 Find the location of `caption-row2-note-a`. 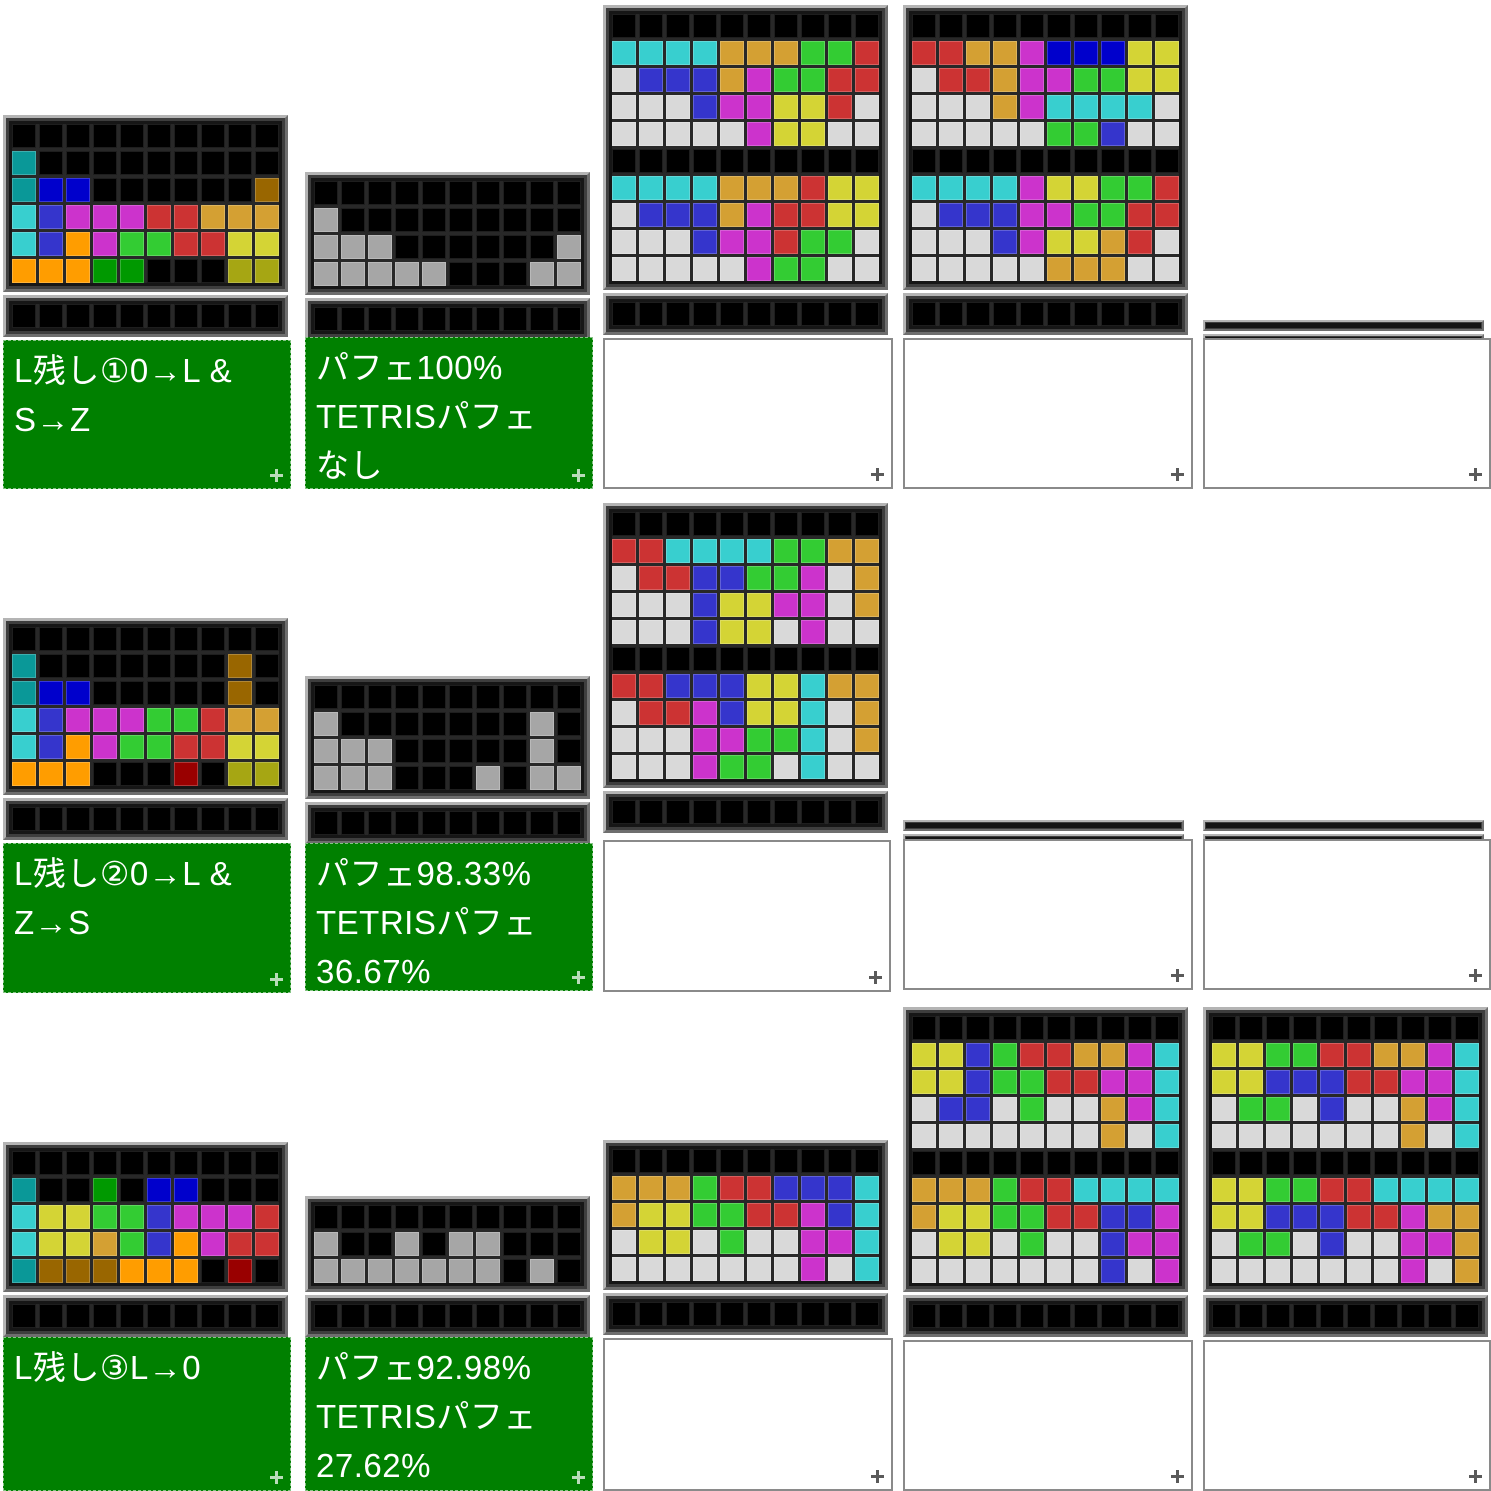

caption-row2-note-a is located at coordinates (747, 916).